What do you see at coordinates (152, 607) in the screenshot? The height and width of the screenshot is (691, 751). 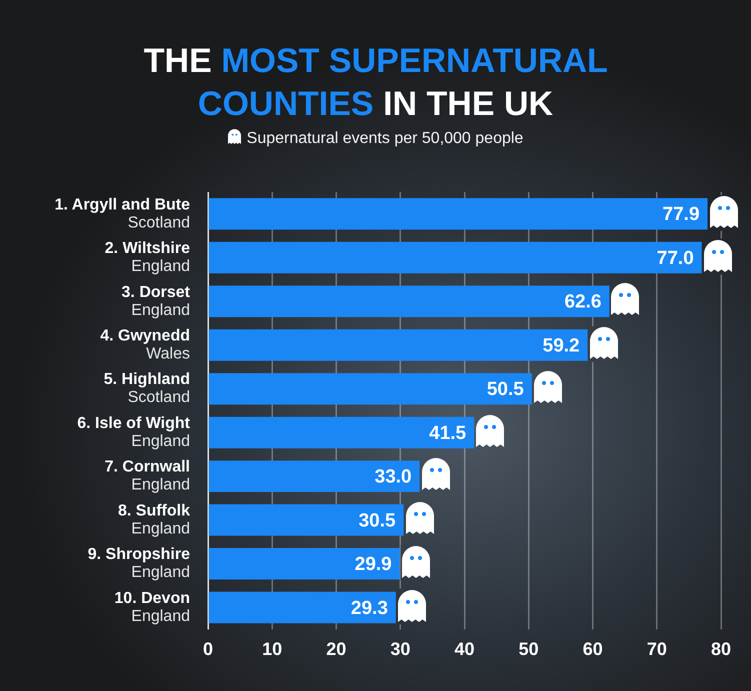 I see `y-tick-label: 10. Devon England` at bounding box center [152, 607].